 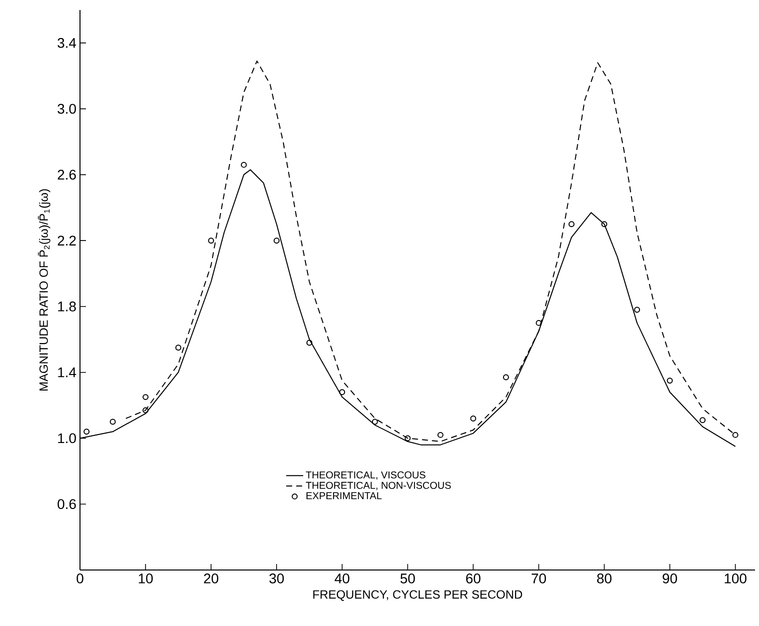 What do you see at coordinates (407, 579) in the screenshot?
I see `x-tick-label: 50` at bounding box center [407, 579].